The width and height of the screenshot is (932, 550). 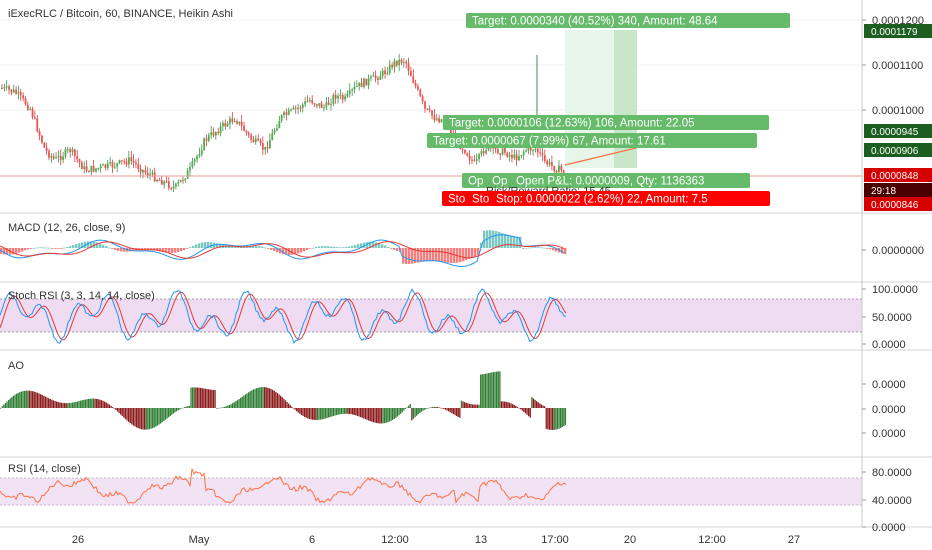 What do you see at coordinates (436, 540) in the screenshot?
I see `time-axis: 26 May 6 12:00 13 17:00 20 12:00 27` at bounding box center [436, 540].